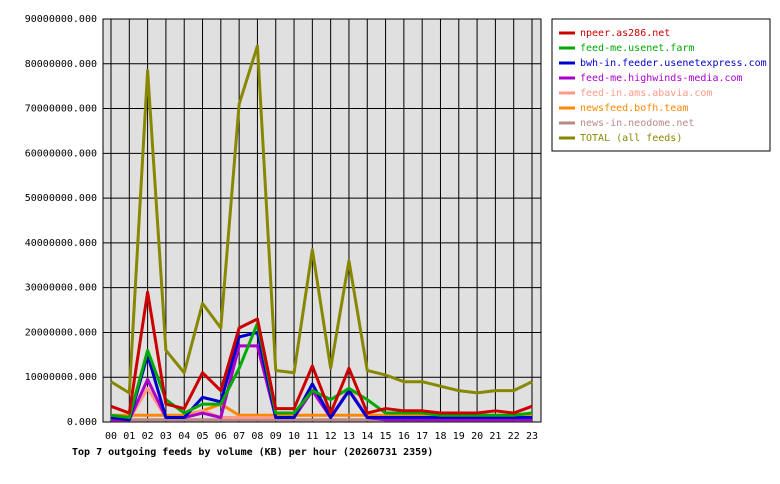  Describe the element at coordinates (495, 436) in the screenshot. I see `x-tick-label: 21` at that location.